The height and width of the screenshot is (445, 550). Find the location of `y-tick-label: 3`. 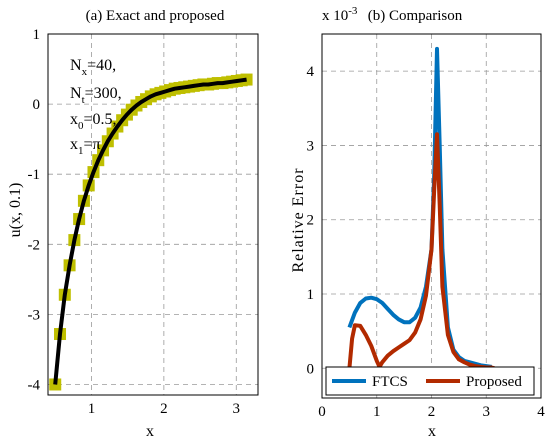

y-tick-label: 3 is located at coordinates (311, 146).